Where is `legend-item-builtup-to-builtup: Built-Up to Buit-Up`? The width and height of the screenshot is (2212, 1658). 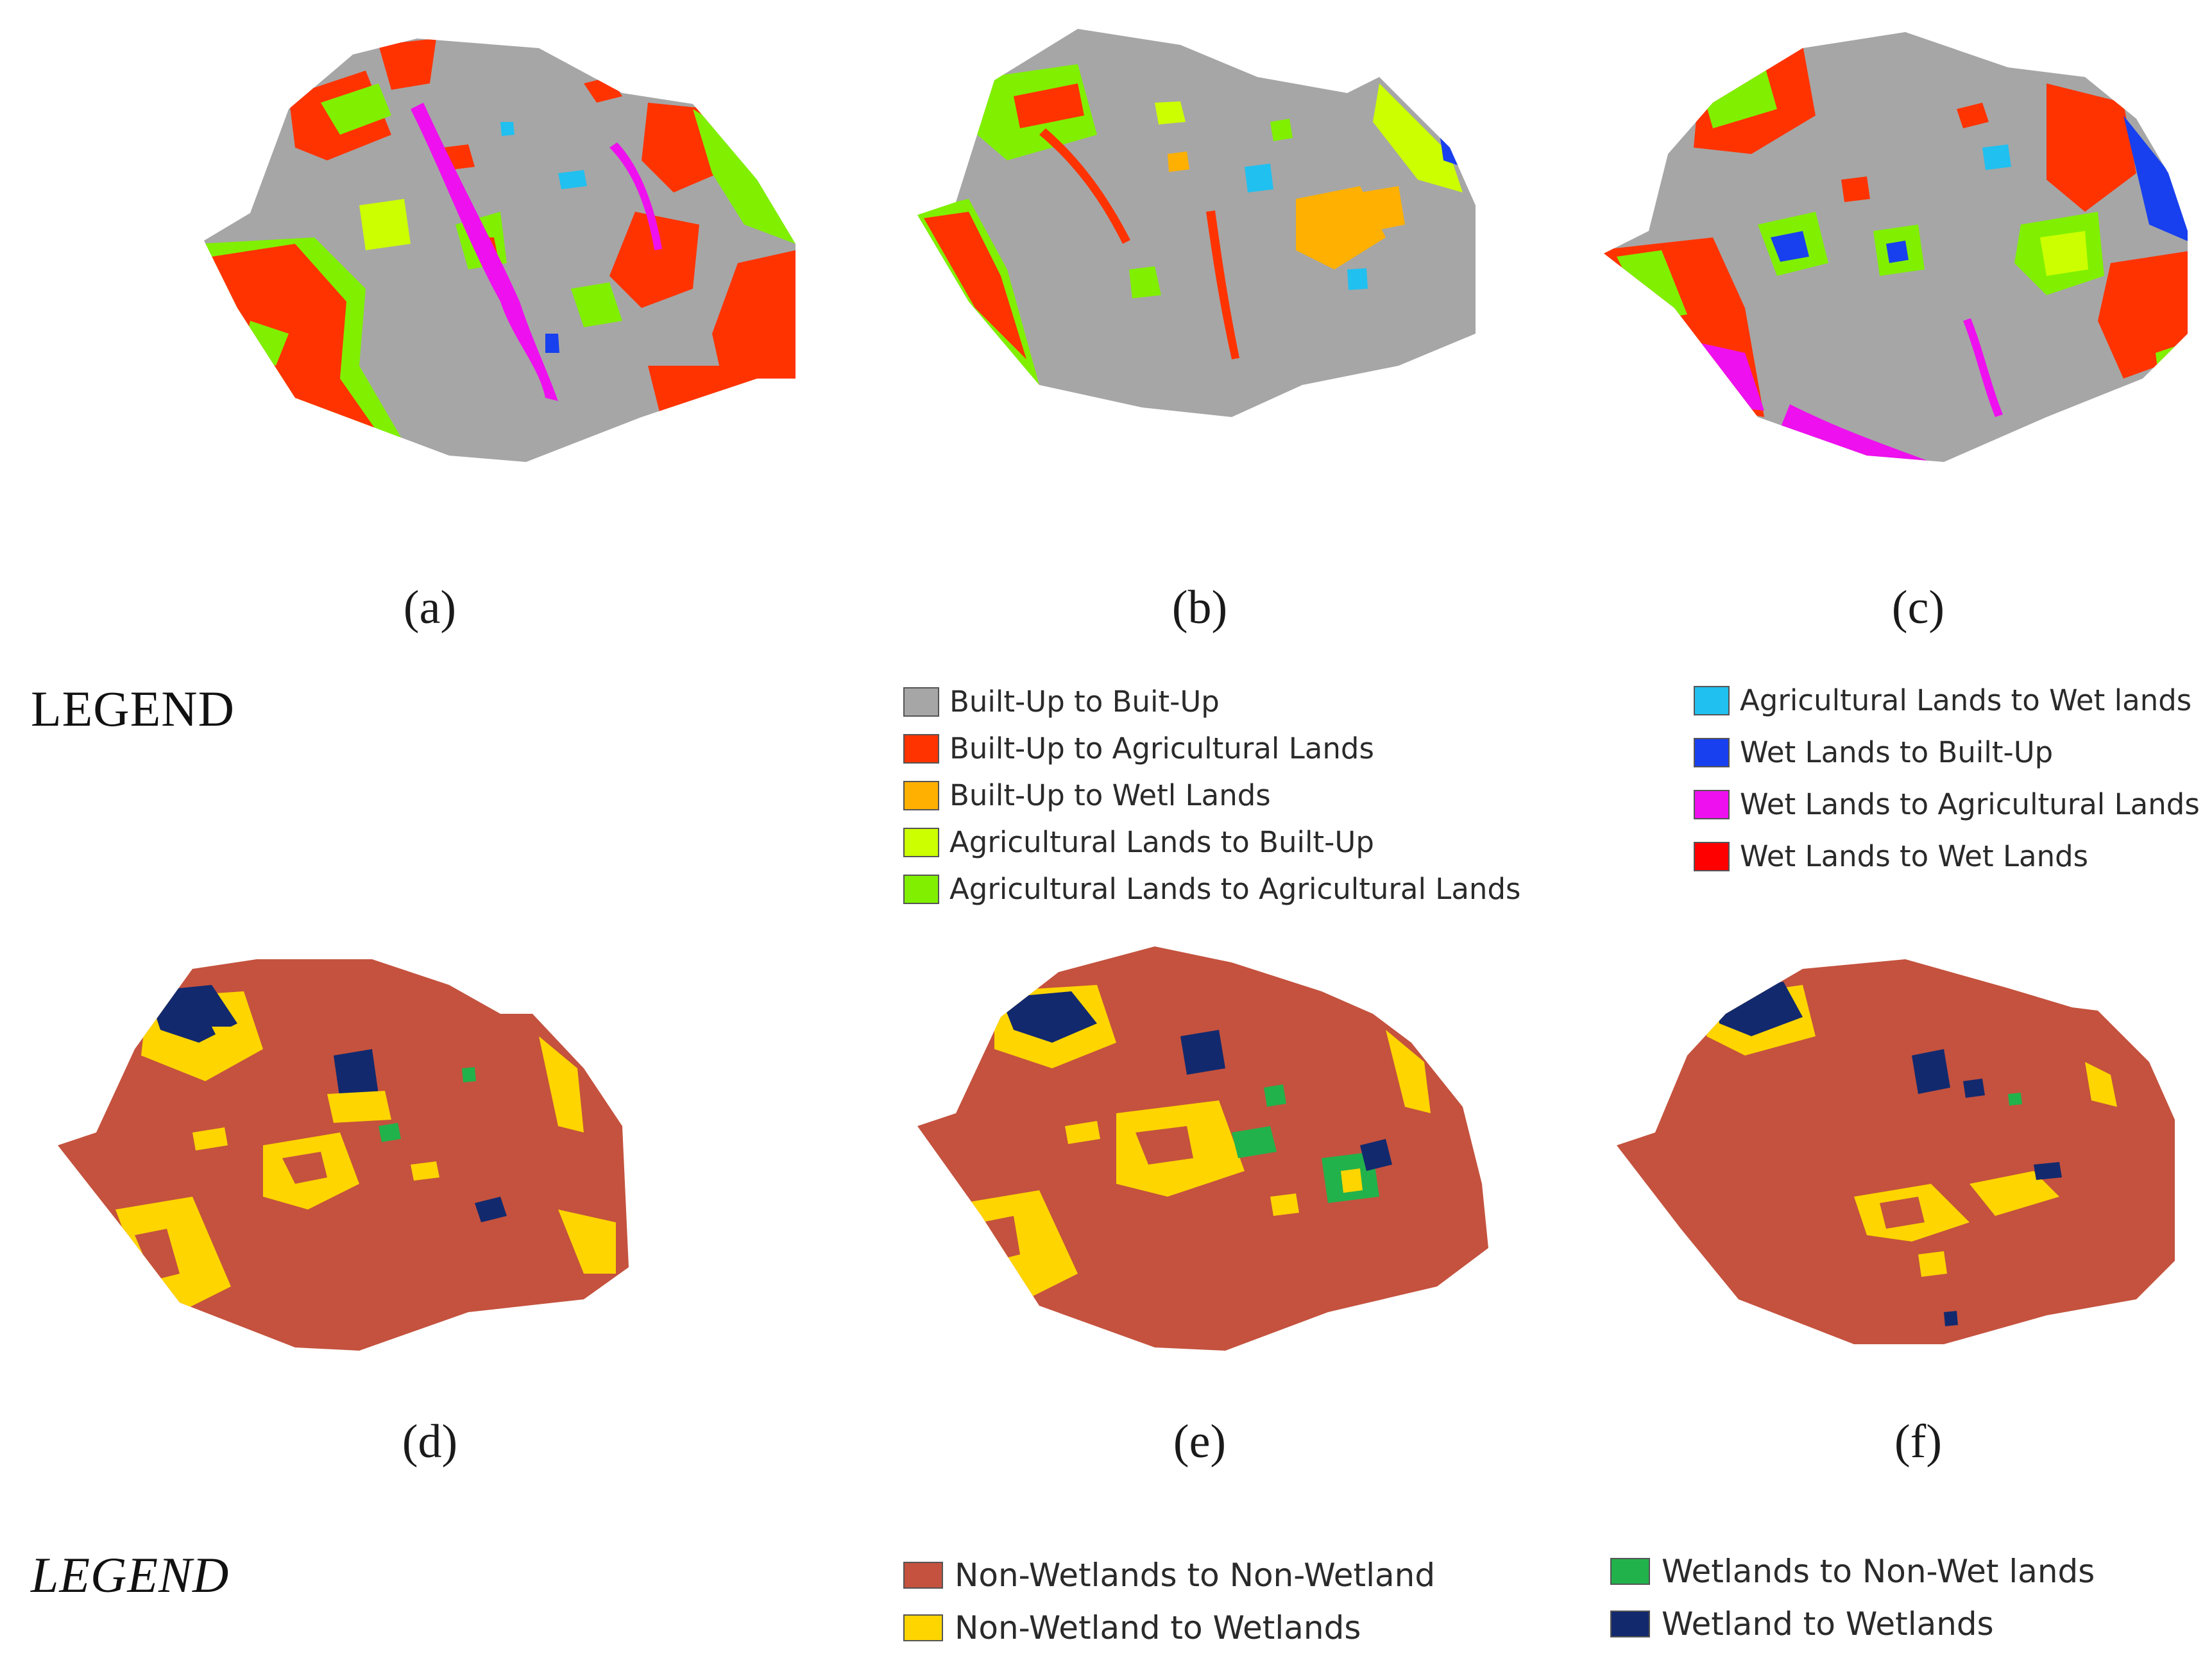 legend-item-builtup-to-builtup: Built-Up to Buit-Up is located at coordinates (1211, 701).